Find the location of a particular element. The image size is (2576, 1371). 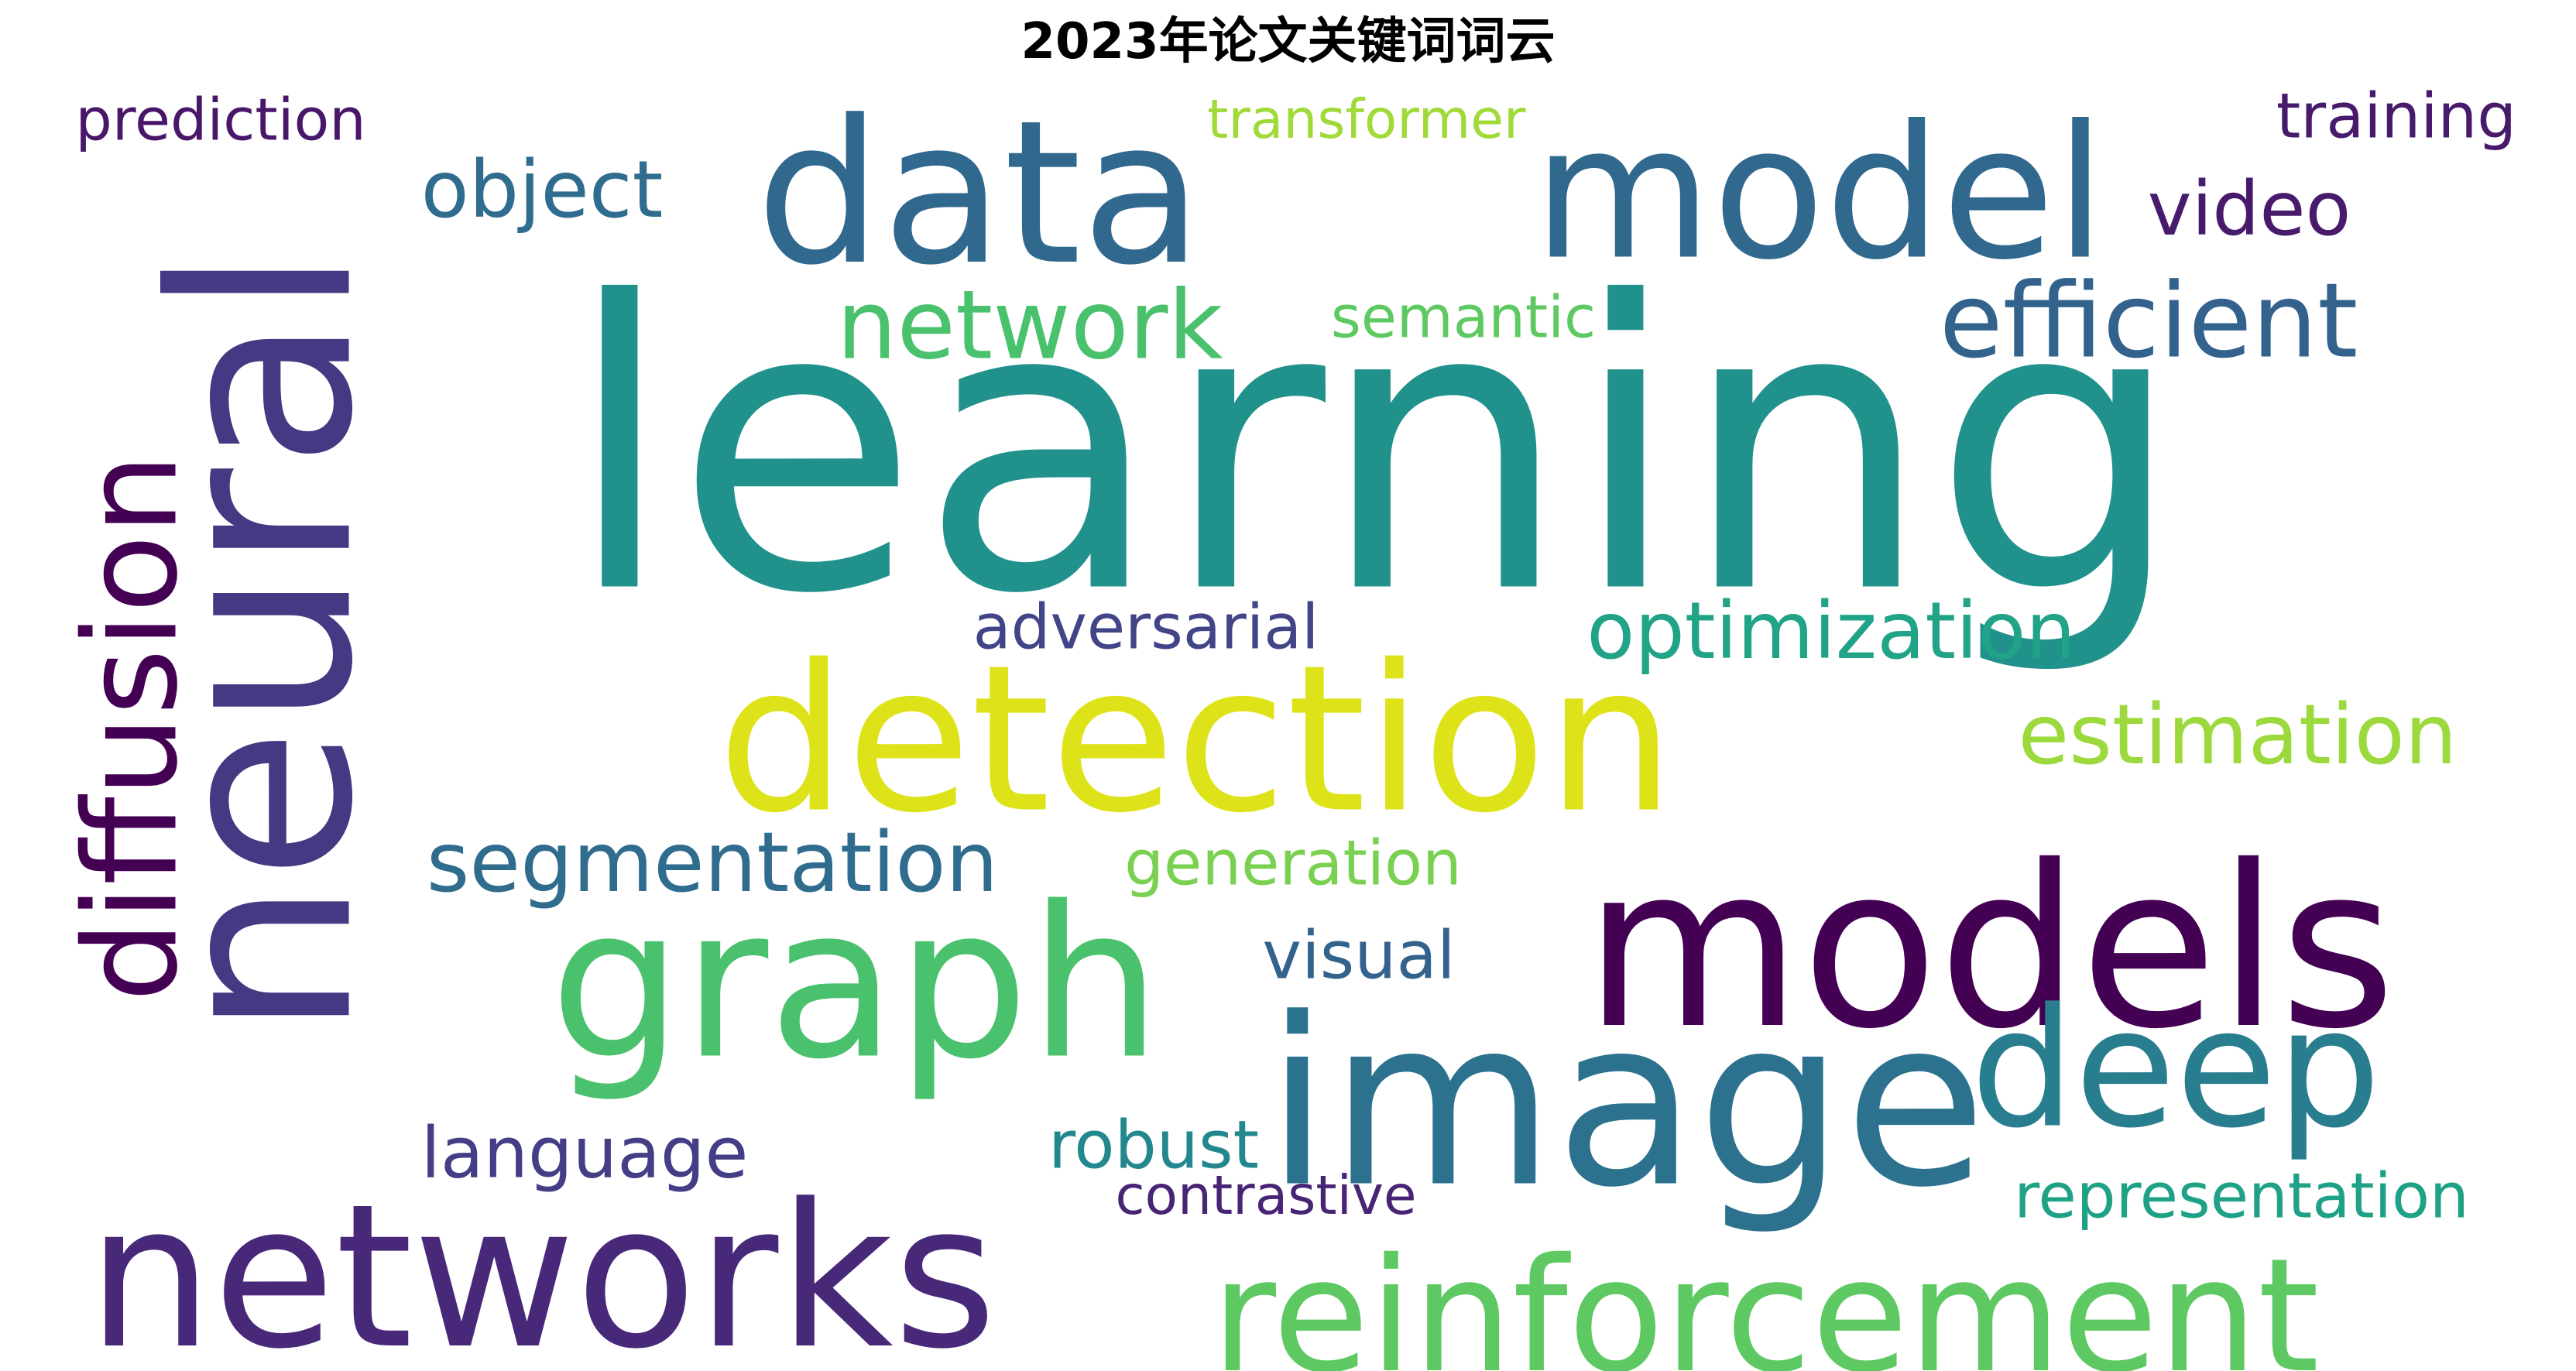

word-graph: graph is located at coordinates (855, 984).